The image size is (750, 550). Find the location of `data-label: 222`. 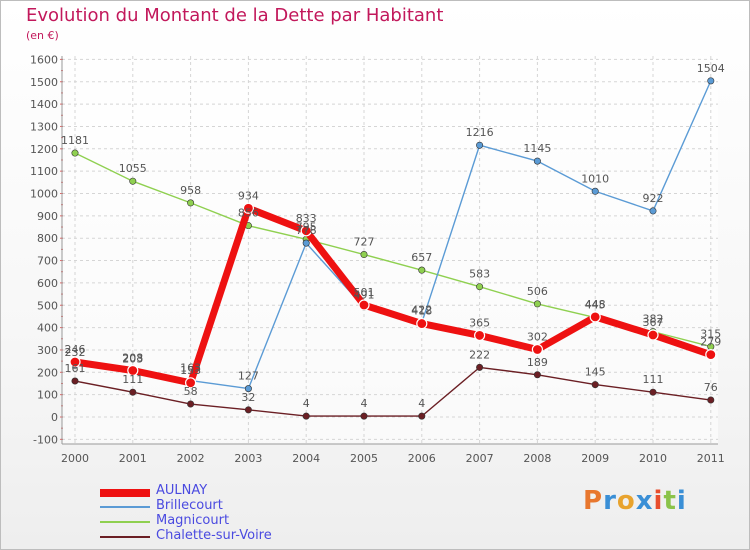

data-label: 222 is located at coordinates (479, 354).